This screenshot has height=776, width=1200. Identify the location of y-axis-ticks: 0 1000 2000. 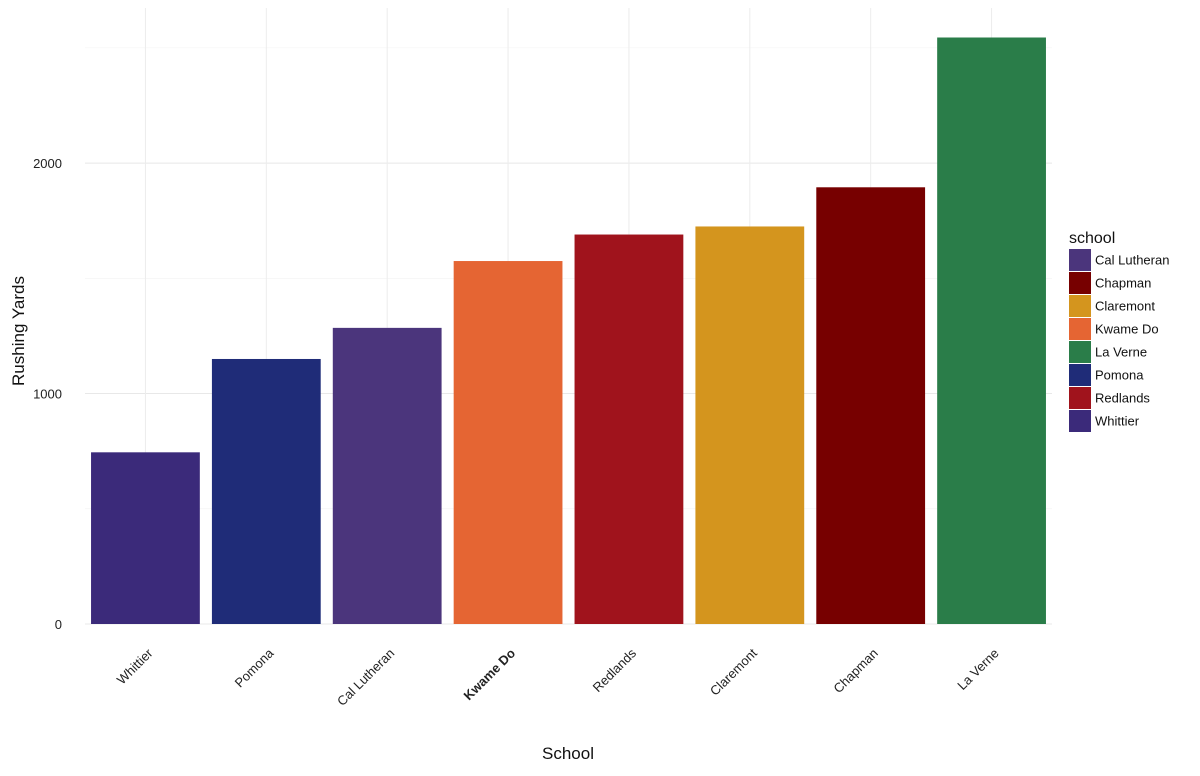
(47, 394).